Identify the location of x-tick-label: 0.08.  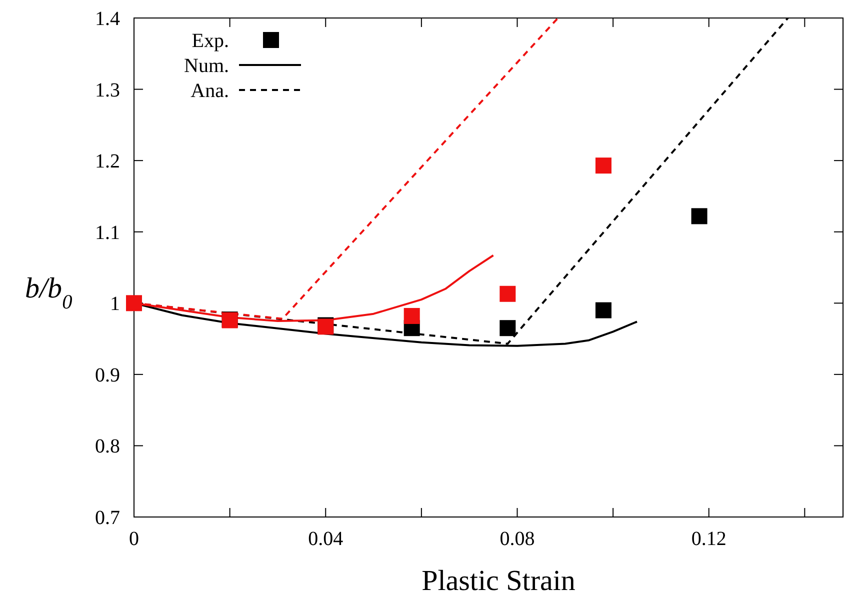
(517, 539).